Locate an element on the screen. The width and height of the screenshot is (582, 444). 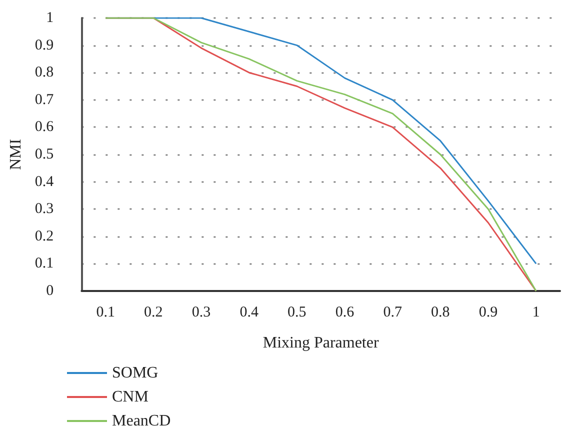
legend-label: CNM is located at coordinates (130, 397).